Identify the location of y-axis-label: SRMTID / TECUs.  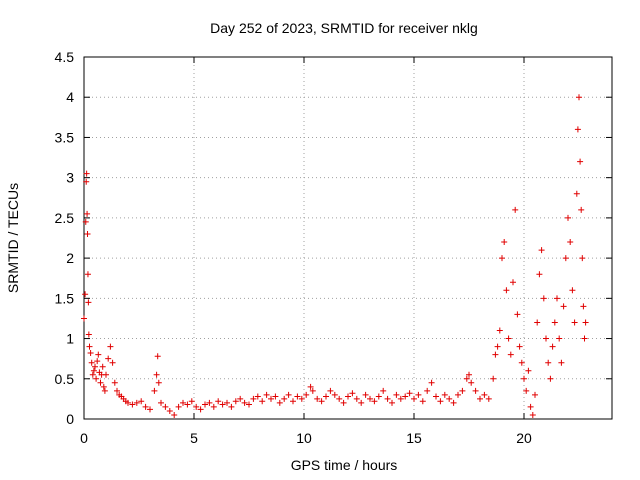
(13, 238).